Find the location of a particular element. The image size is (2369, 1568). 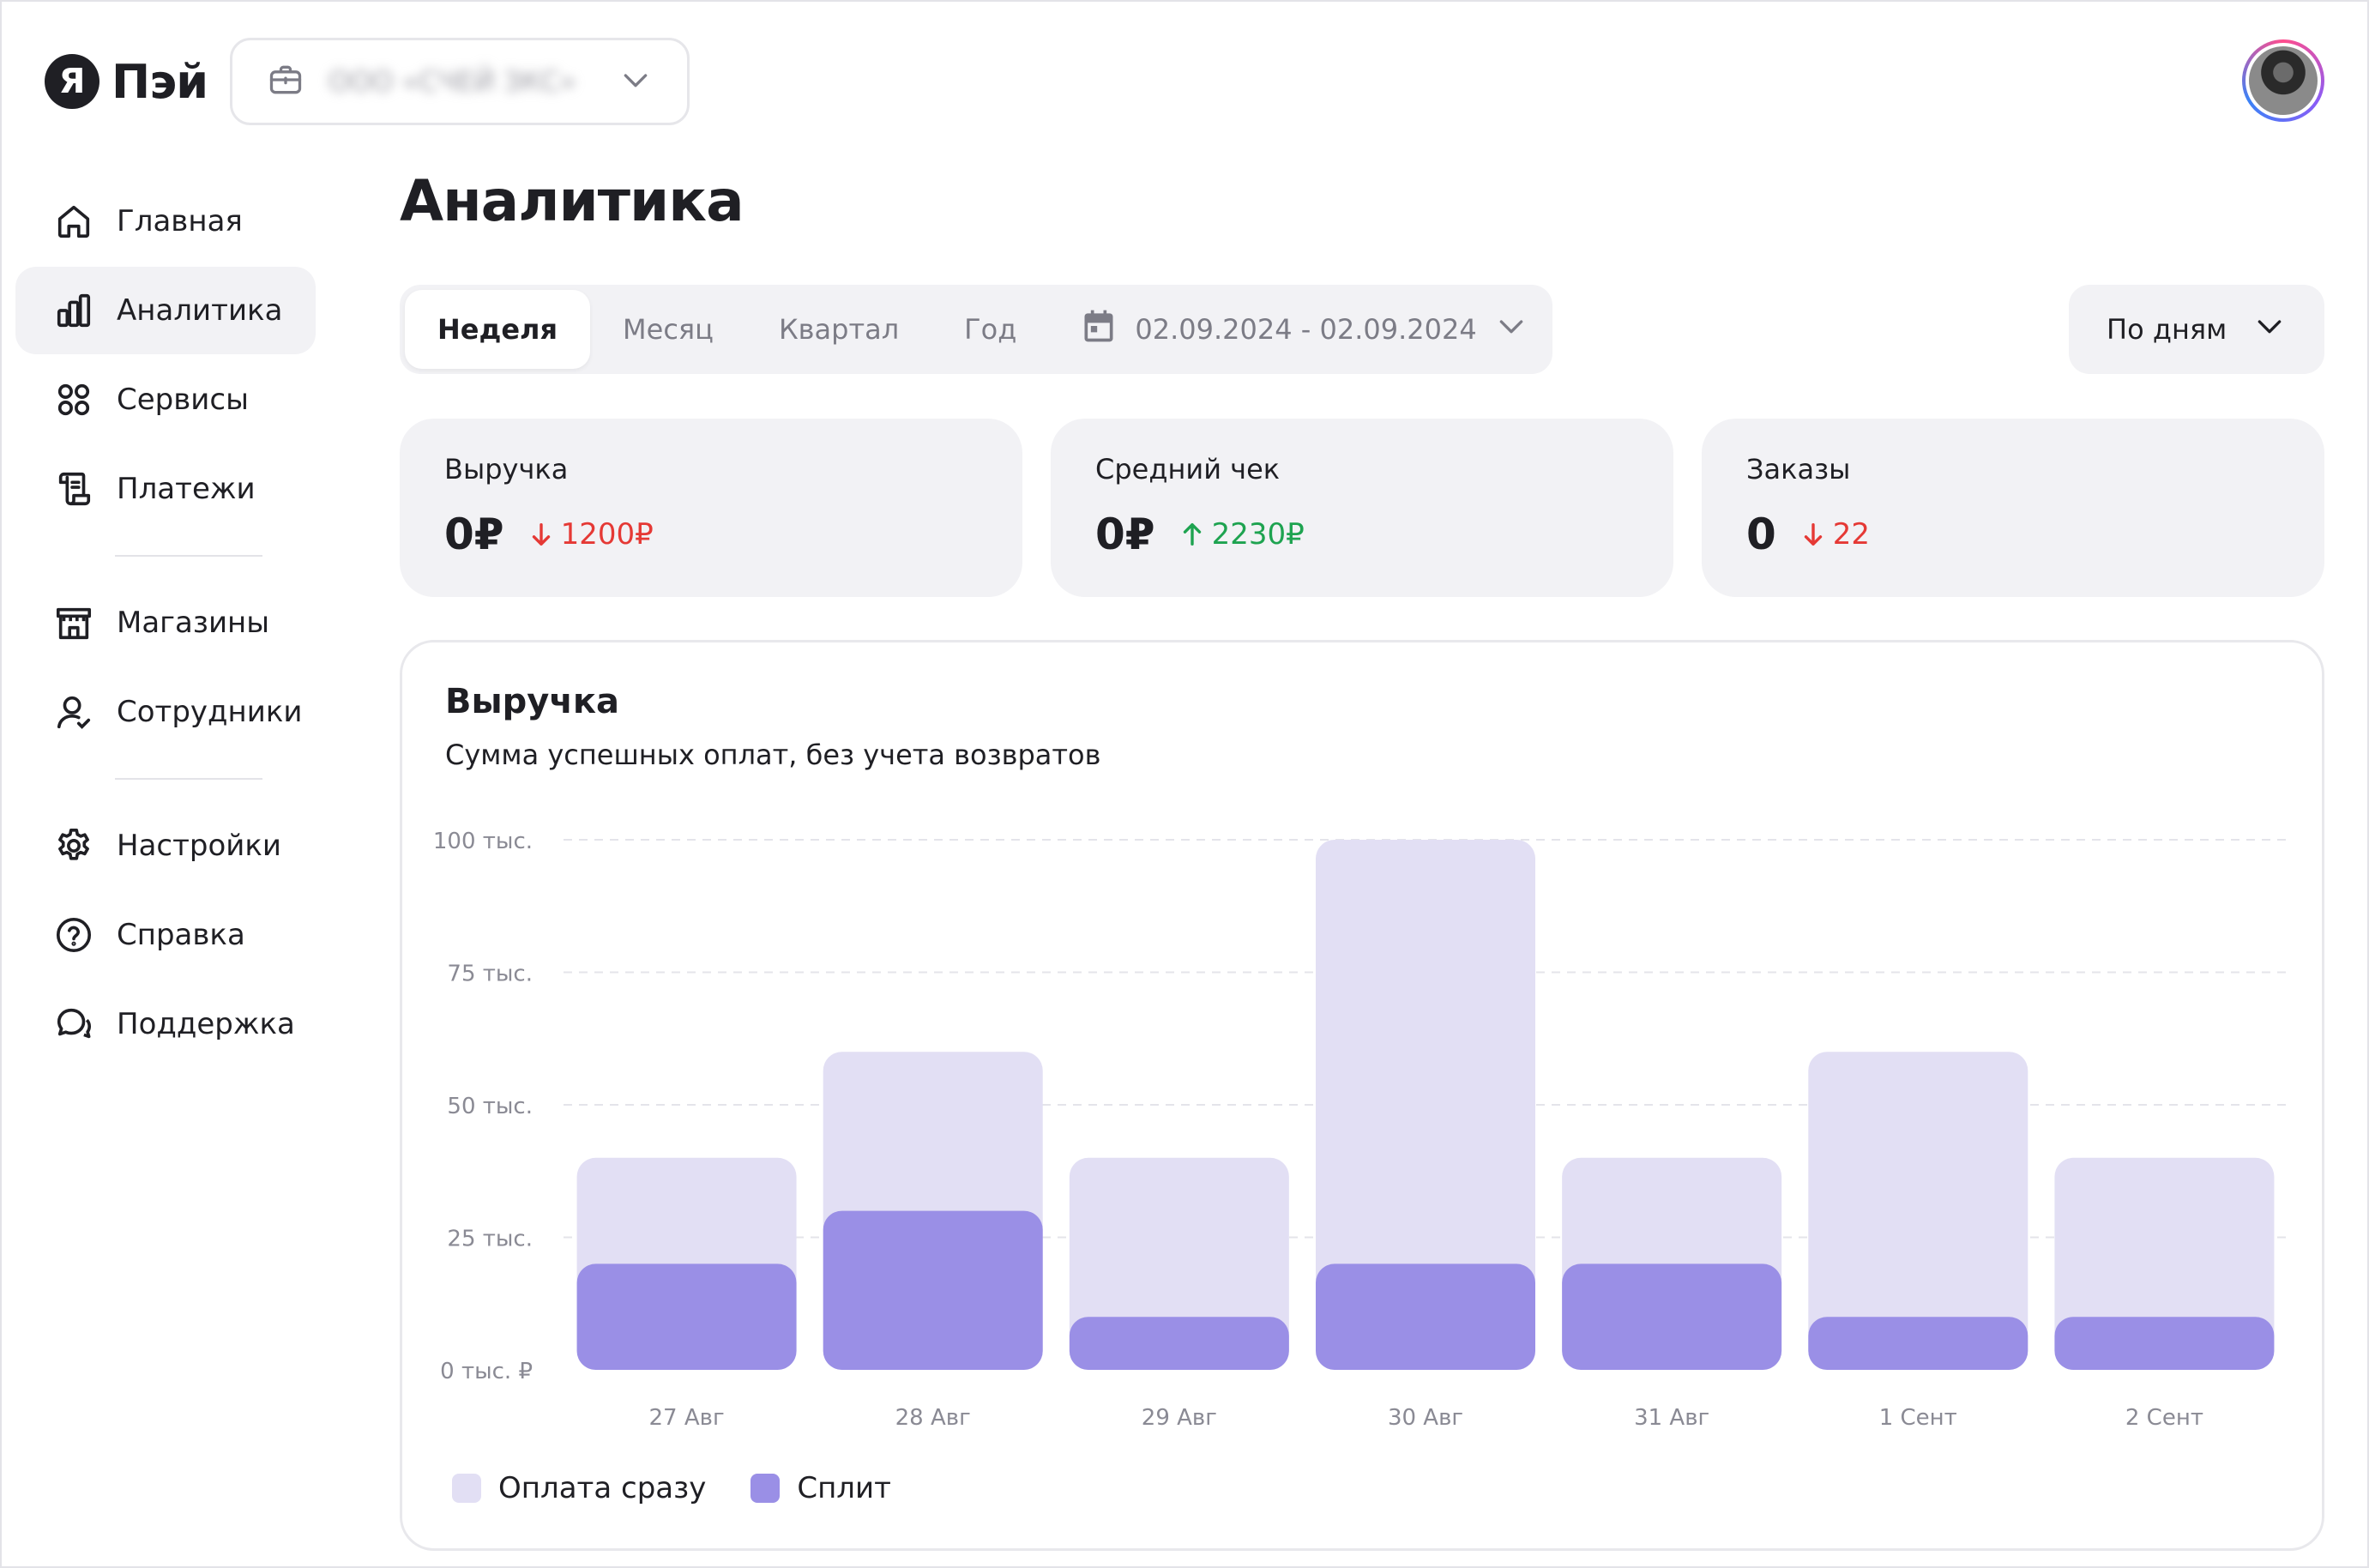

sidebar-item-stores: Магазины is located at coordinates (165, 622).